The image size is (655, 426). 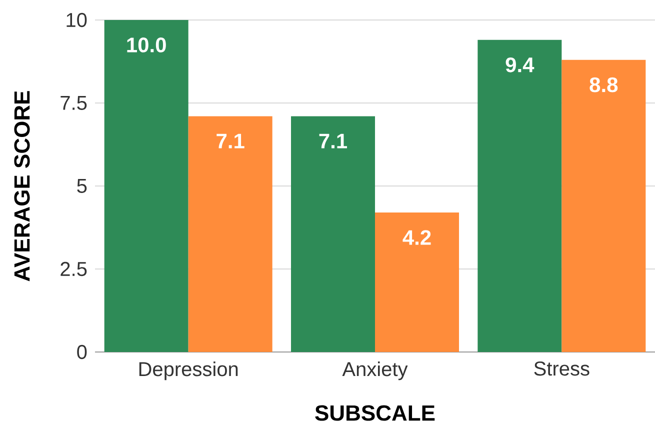 What do you see at coordinates (604, 84) in the screenshot?
I see `data-label: 8.8` at bounding box center [604, 84].